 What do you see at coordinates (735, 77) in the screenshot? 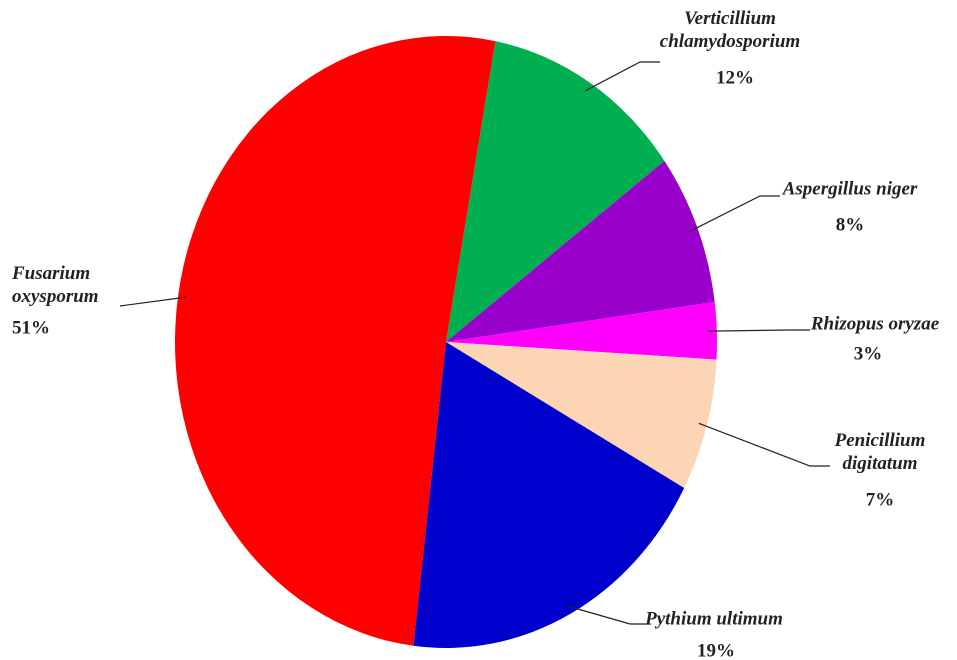
I see `value-label: 12%` at bounding box center [735, 77].